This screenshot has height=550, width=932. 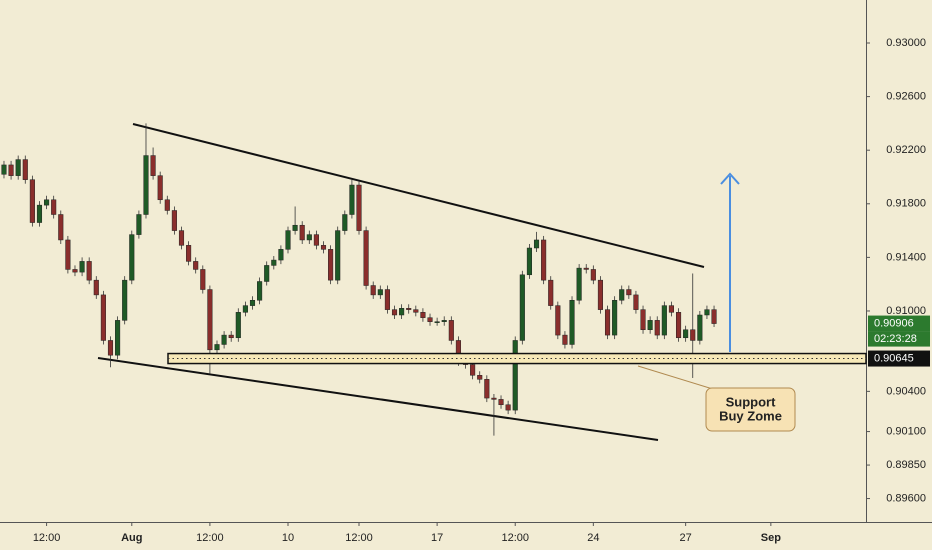 What do you see at coordinates (751, 401) in the screenshot?
I see `annotation-text: Support` at bounding box center [751, 401].